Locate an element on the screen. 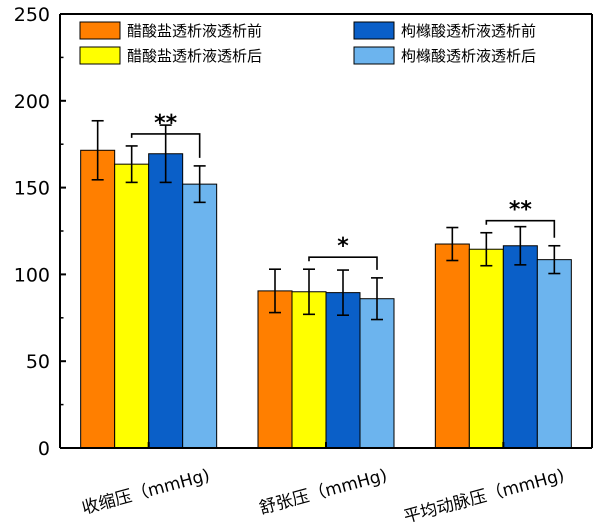 The image size is (597, 531). legend-label-1: 醋酸盐透析液透析前 is located at coordinates (194, 31).